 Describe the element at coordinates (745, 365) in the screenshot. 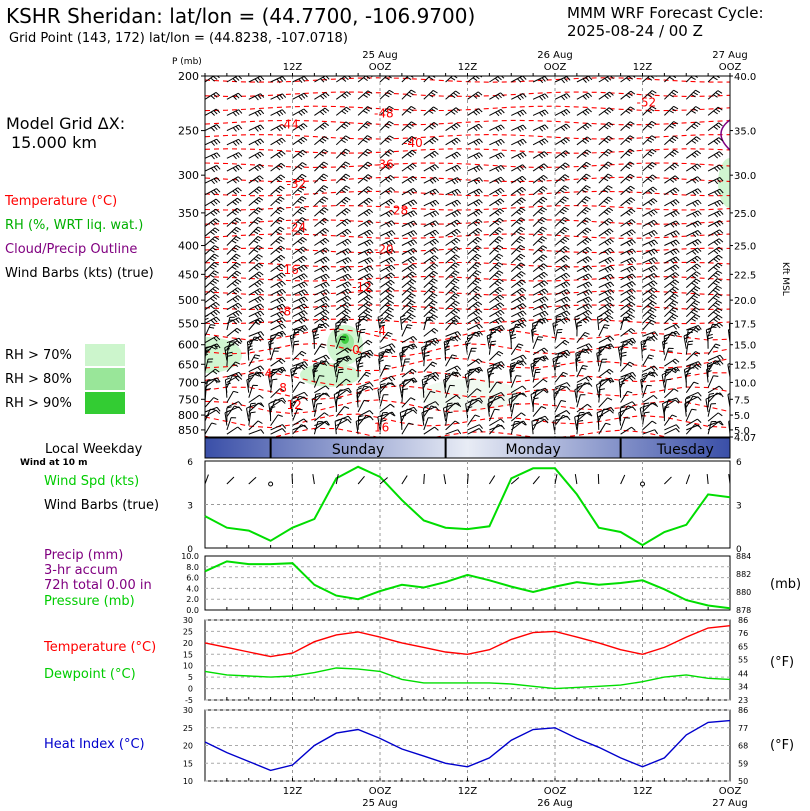

I see `height-tick-label: 12.5` at that location.